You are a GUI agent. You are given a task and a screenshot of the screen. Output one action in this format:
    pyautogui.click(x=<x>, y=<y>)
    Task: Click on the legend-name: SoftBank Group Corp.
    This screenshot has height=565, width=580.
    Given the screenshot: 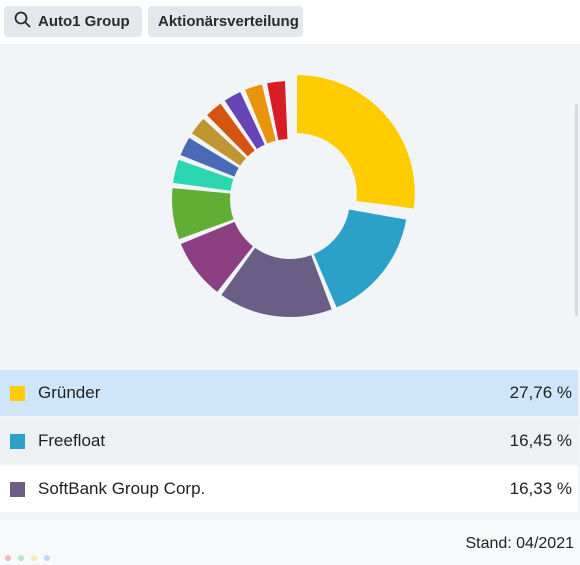 What is the action you would take?
    pyautogui.click(x=122, y=488)
    